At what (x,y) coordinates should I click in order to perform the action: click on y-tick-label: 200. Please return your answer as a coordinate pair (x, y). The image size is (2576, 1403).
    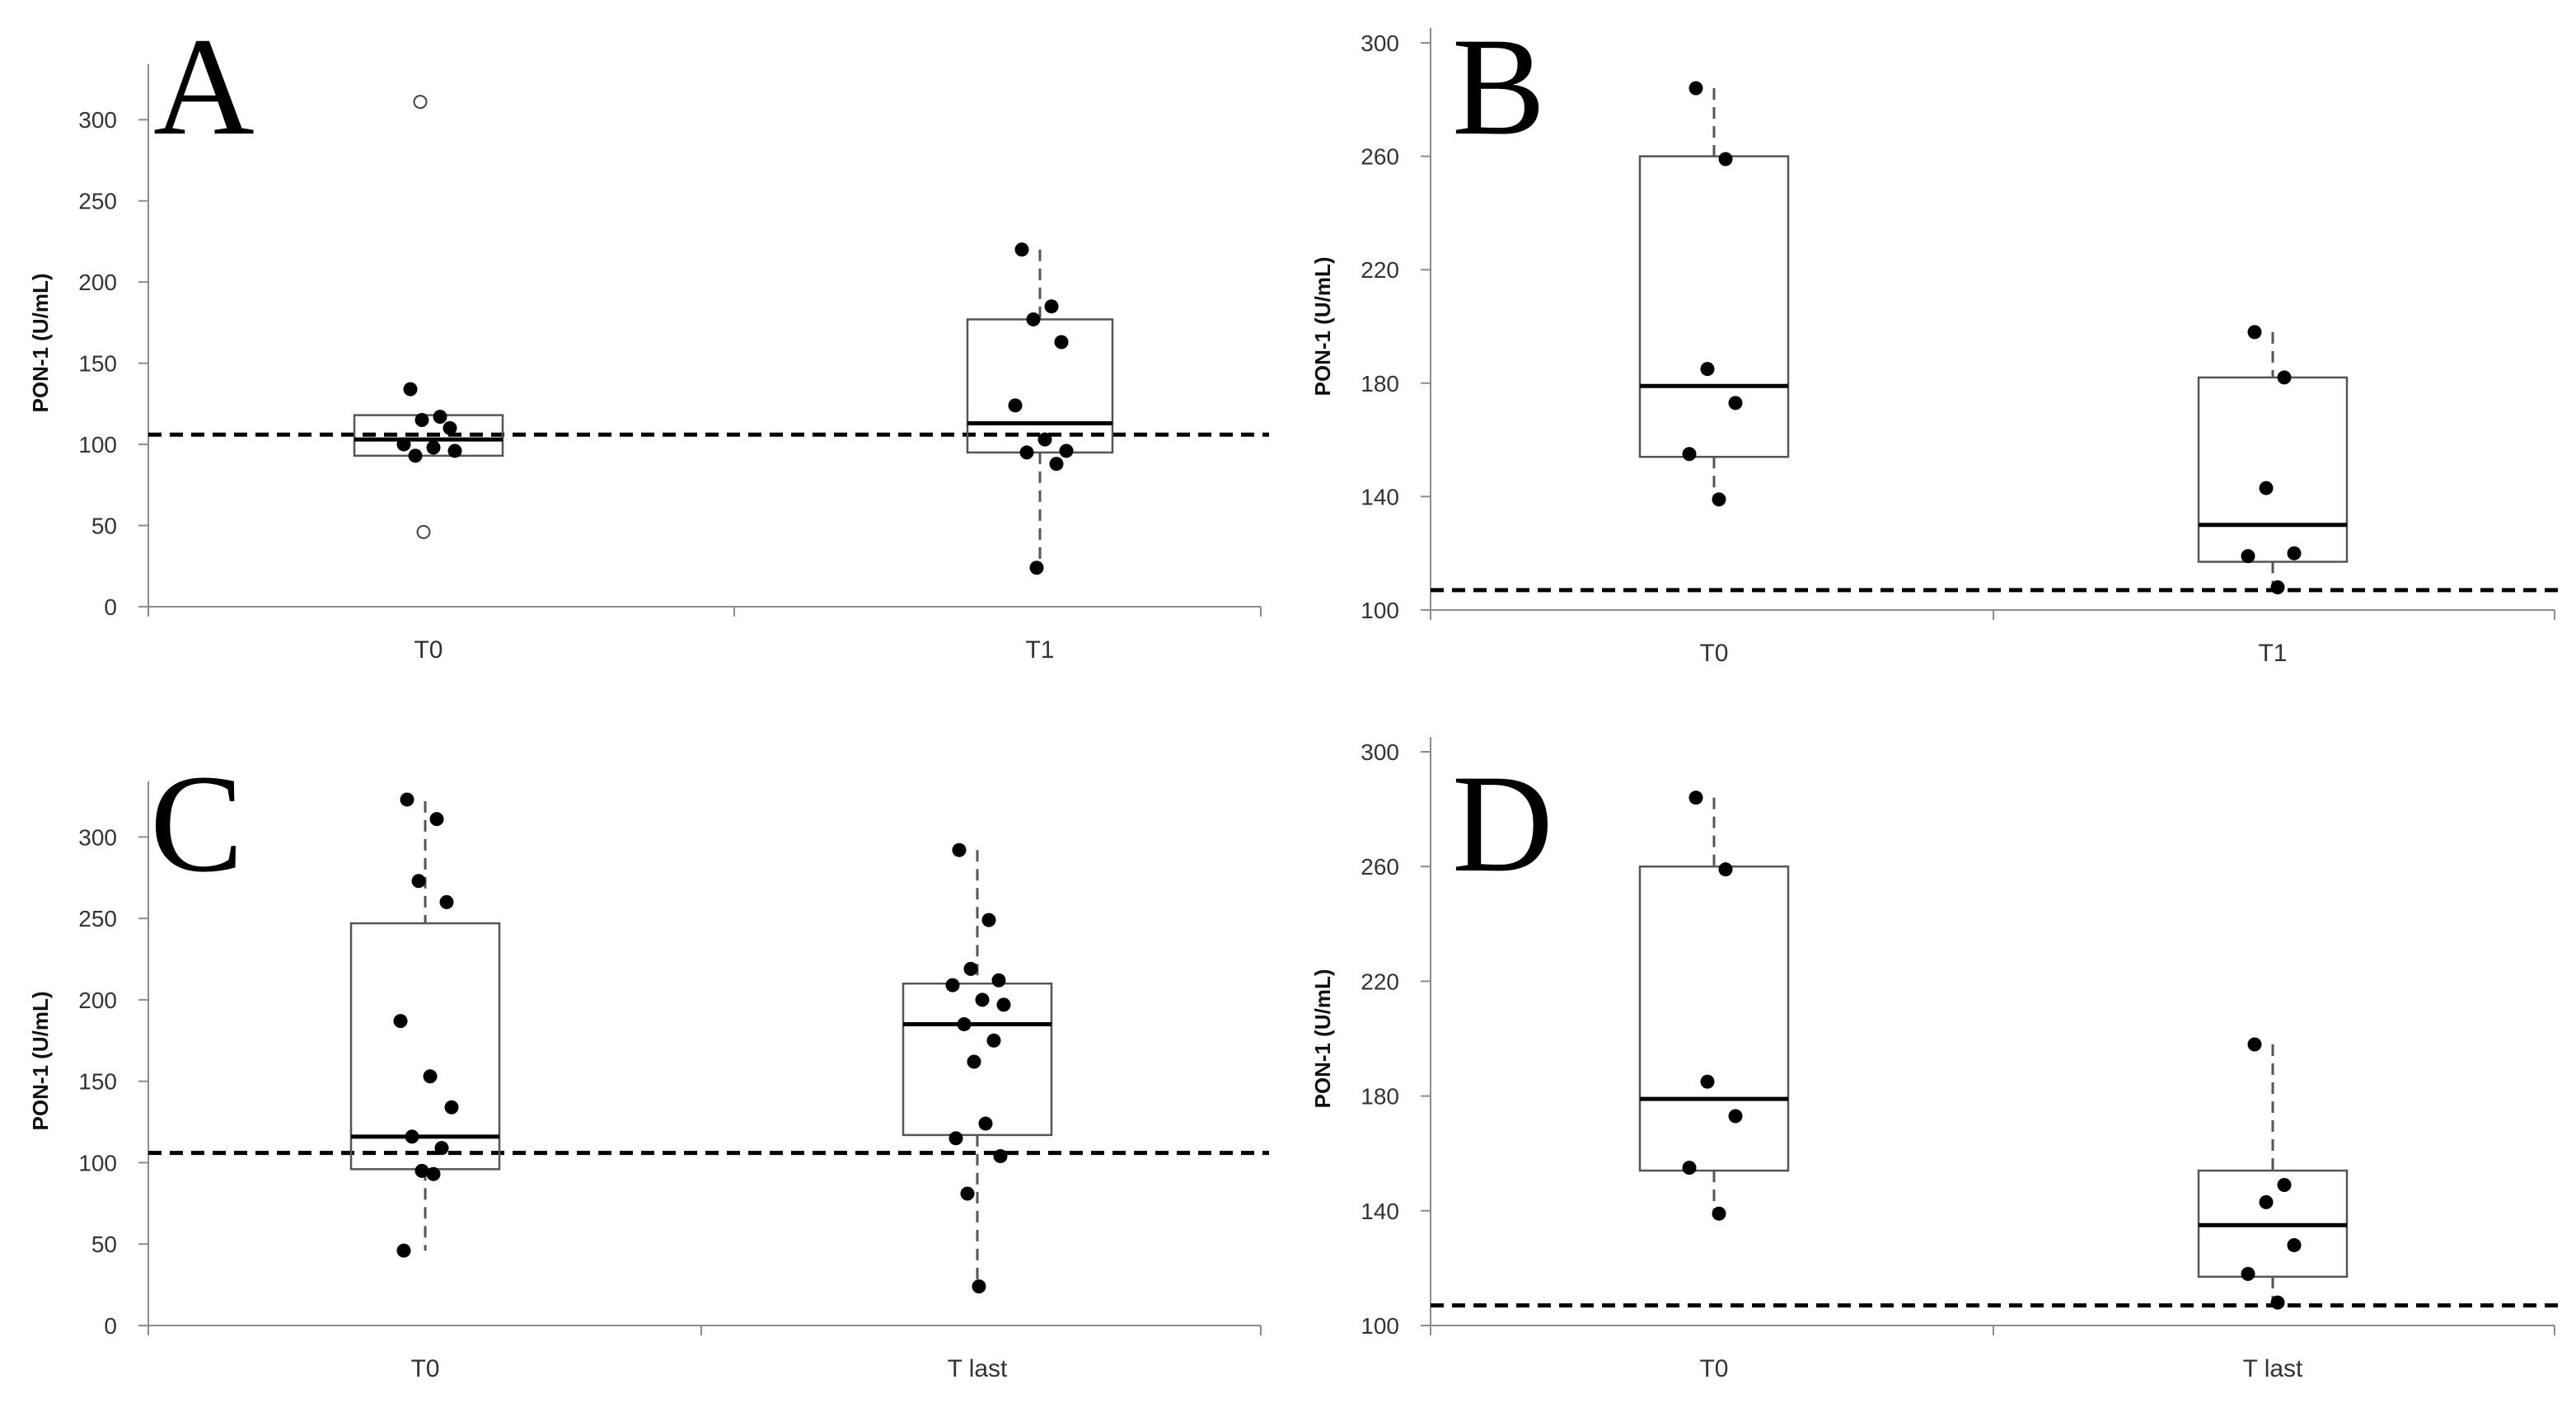
    Looking at the image, I should click on (97, 1001).